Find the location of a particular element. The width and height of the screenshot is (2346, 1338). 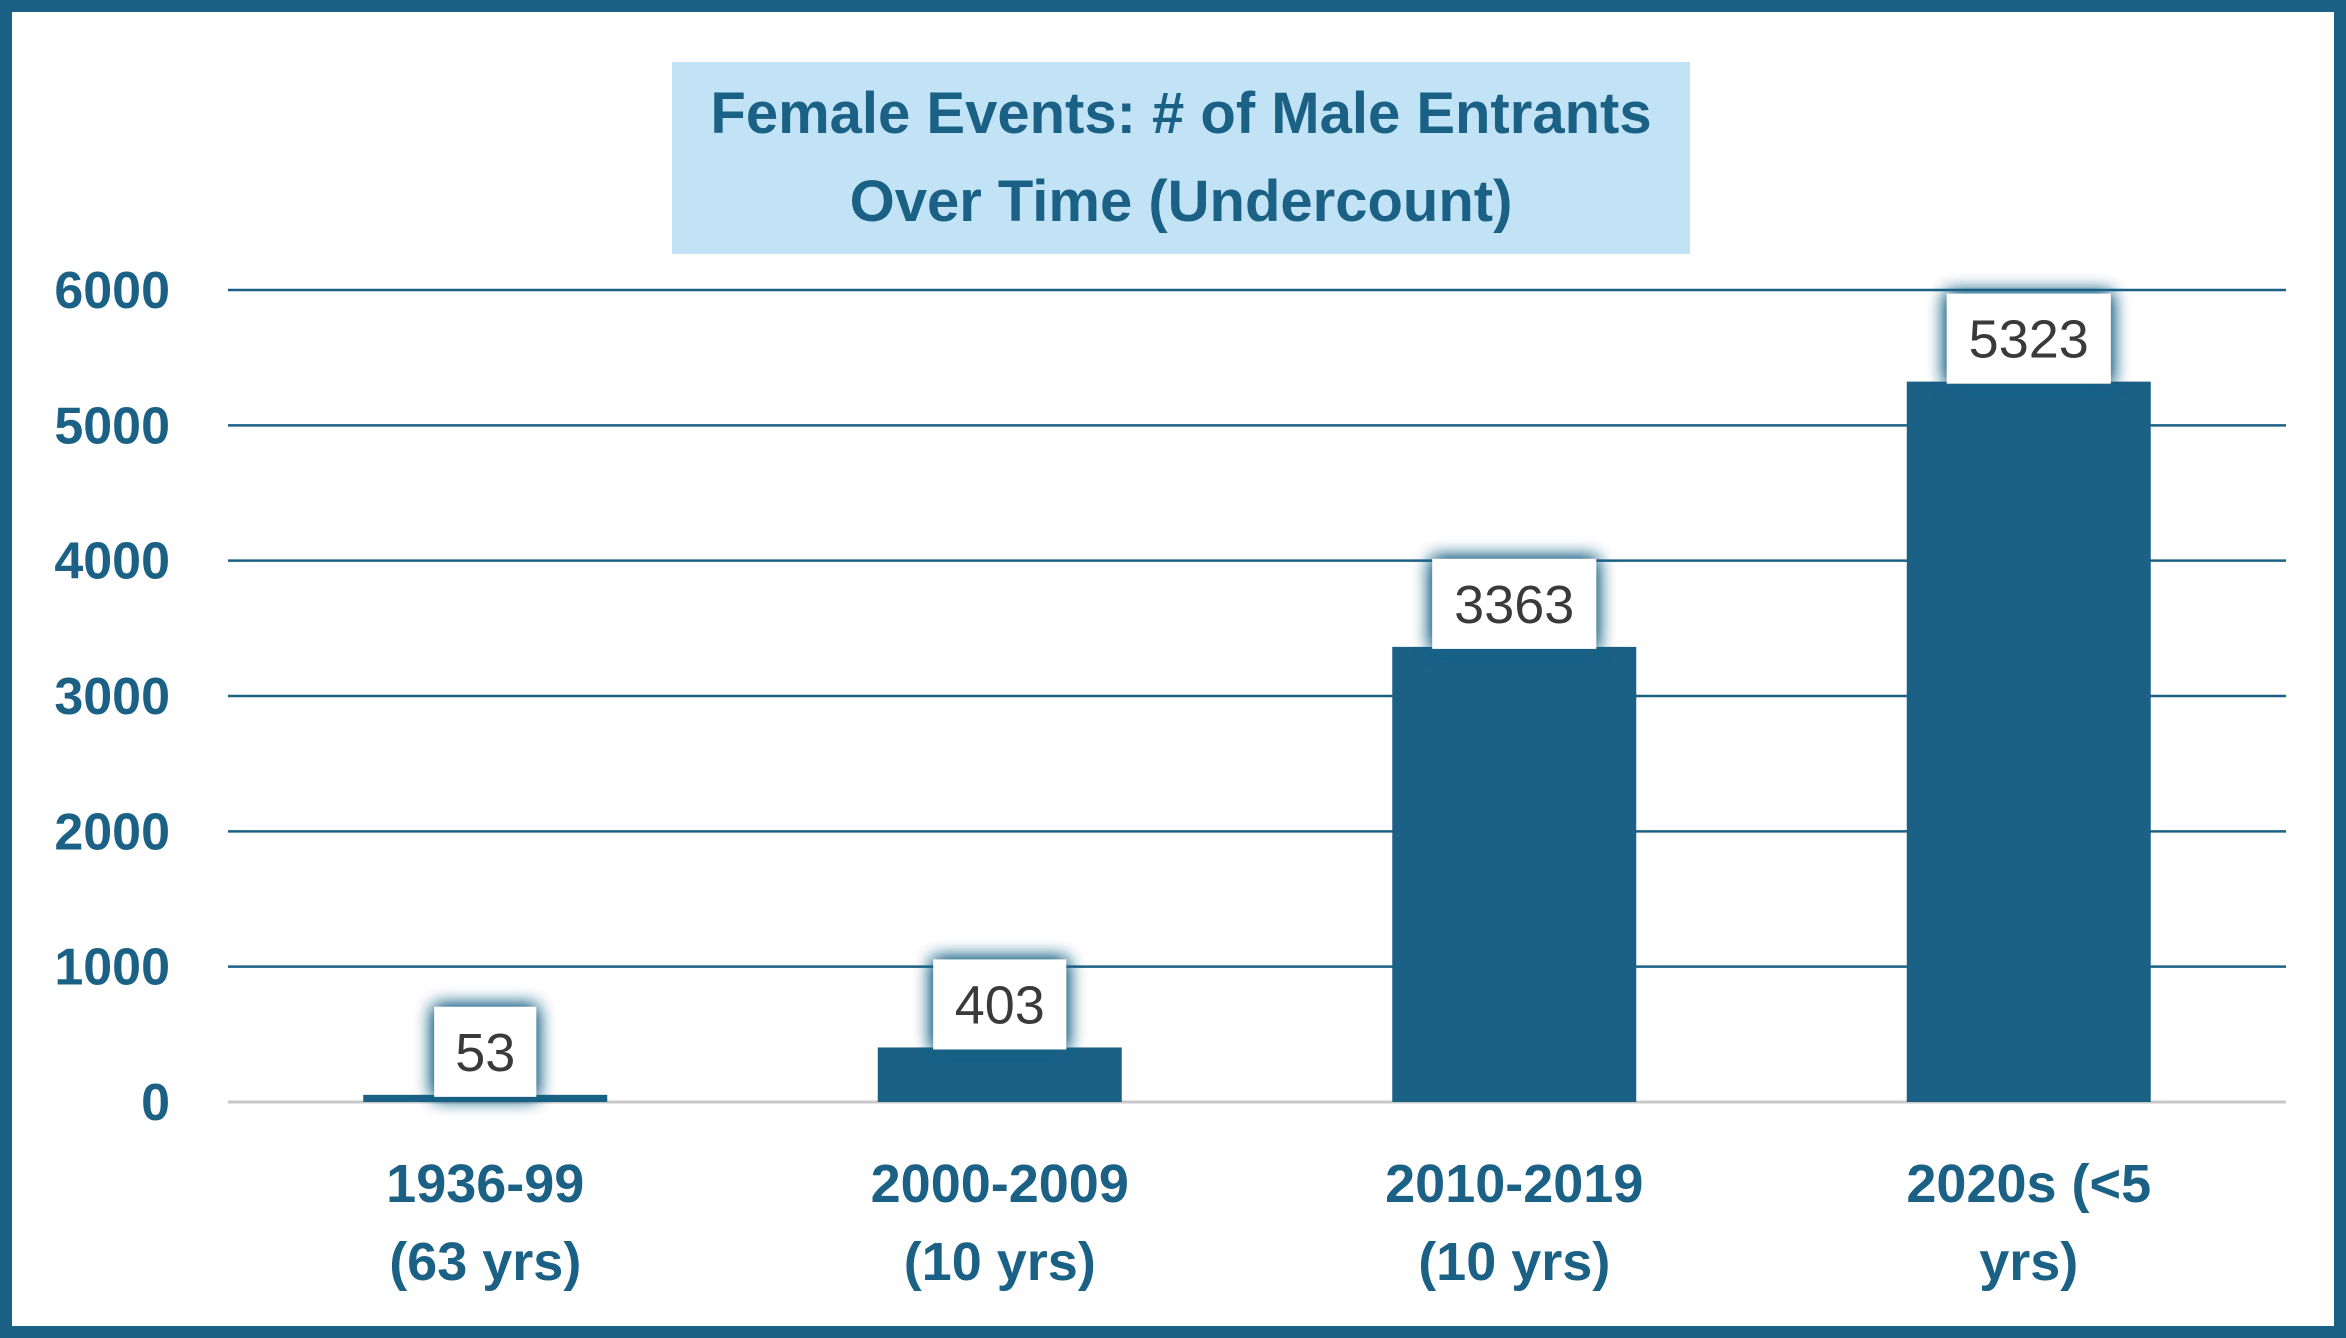

y-tick-label: 6000 is located at coordinates (112, 291).